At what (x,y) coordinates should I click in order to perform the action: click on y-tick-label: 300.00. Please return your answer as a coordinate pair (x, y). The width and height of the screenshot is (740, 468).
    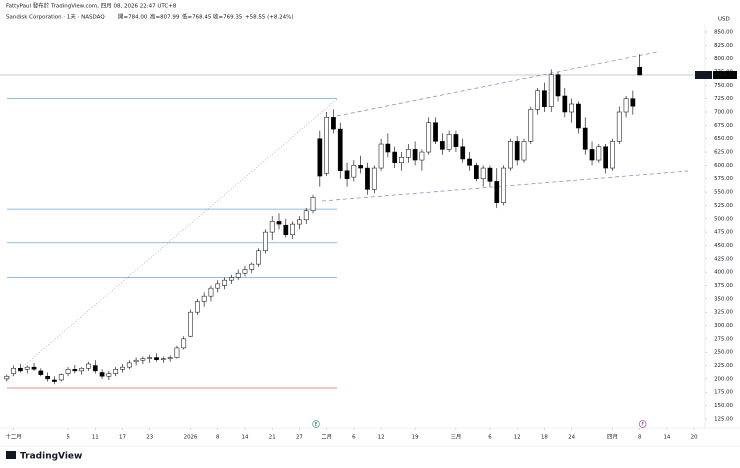
    Looking at the image, I should click on (723, 326).